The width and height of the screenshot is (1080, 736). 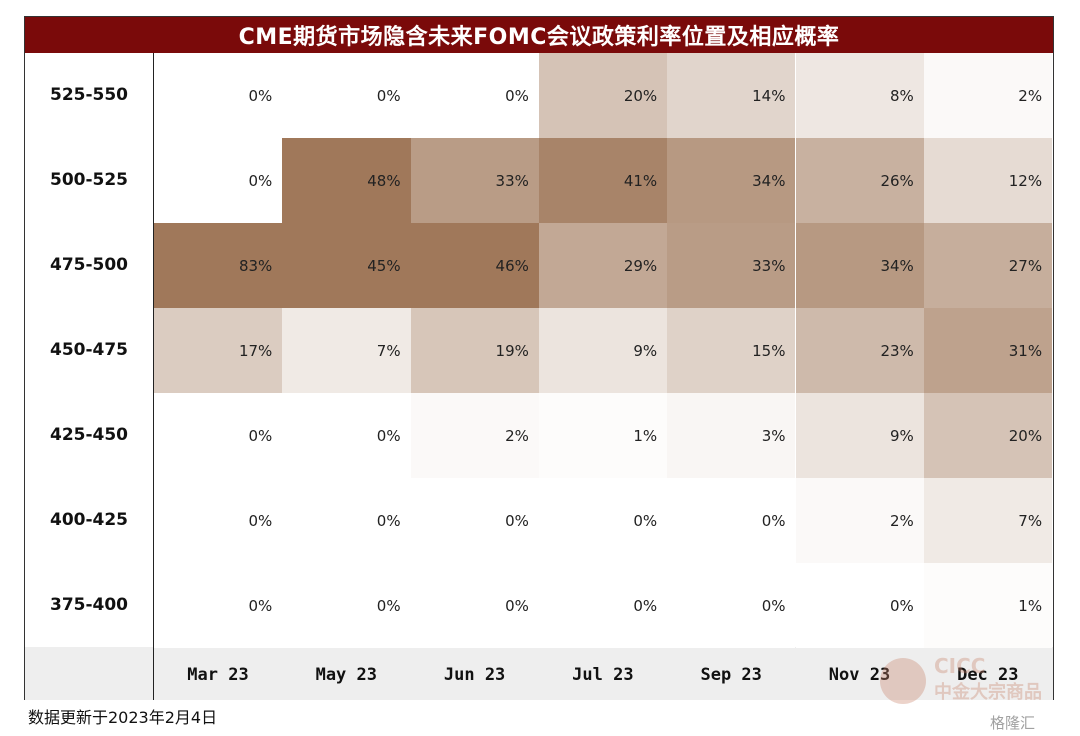 I want to click on heatmap-cell: 45%, so click(x=346, y=265).